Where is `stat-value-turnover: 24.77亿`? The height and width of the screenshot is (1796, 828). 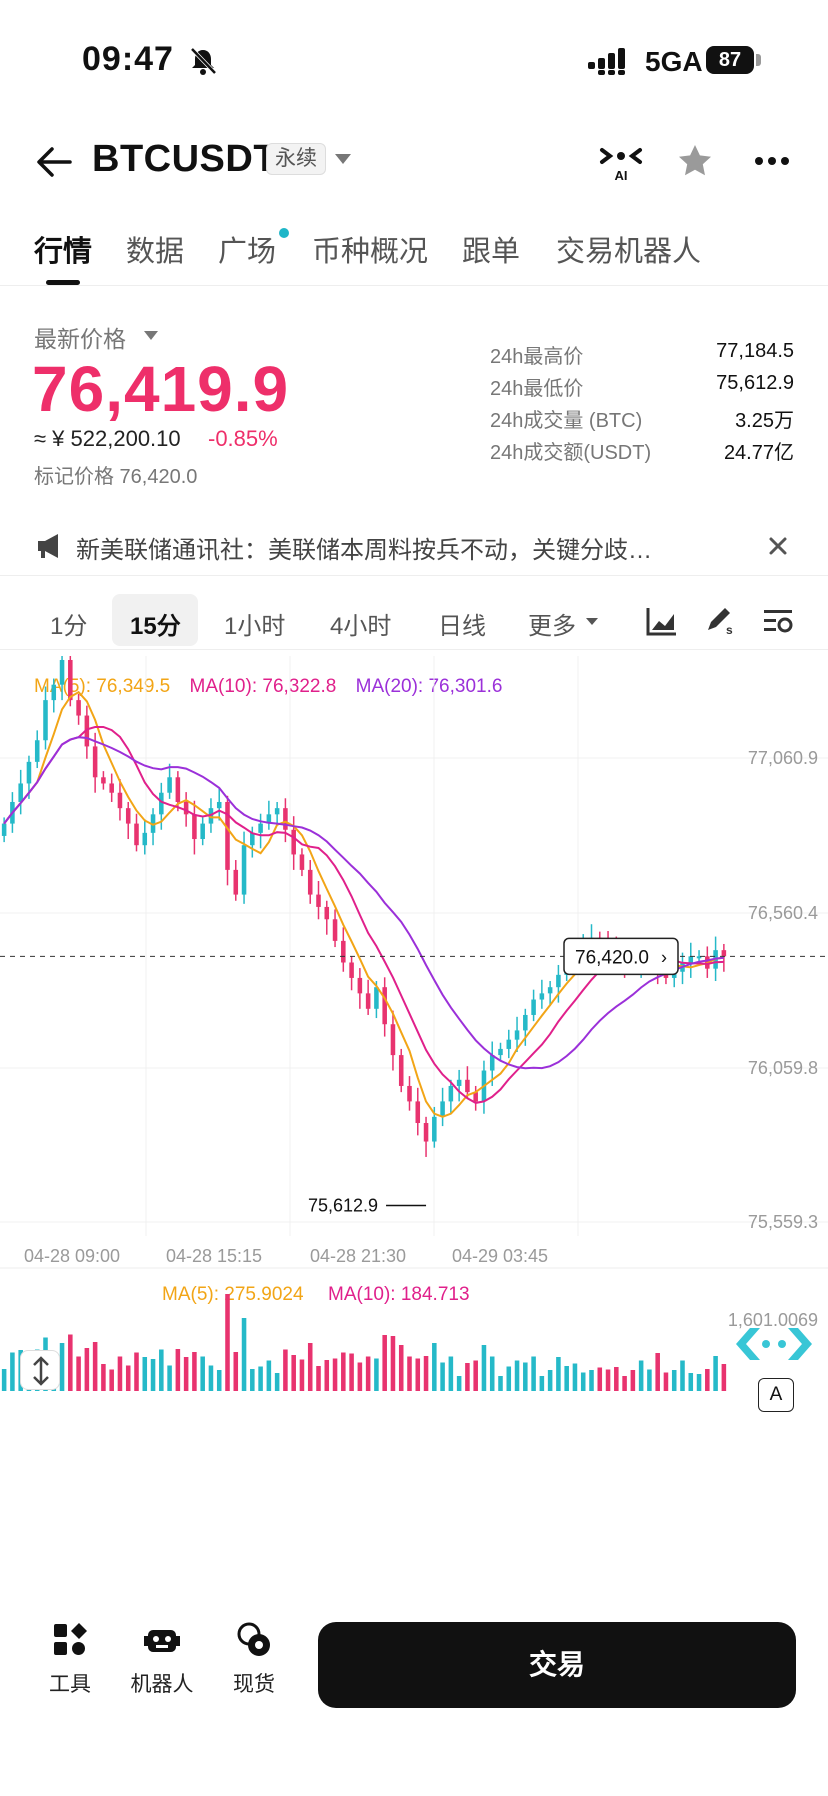
stat-value-turnover: 24.77亿 is located at coordinates (758, 453).